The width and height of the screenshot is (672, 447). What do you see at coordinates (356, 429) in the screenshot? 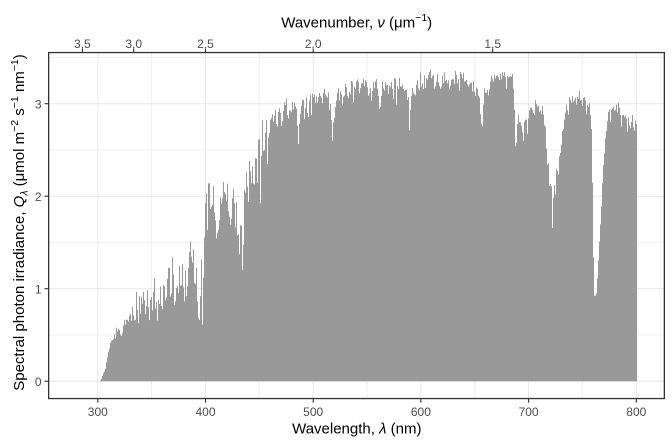
I see `svg-text: Wavelength, λ (nm)` at bounding box center [356, 429].